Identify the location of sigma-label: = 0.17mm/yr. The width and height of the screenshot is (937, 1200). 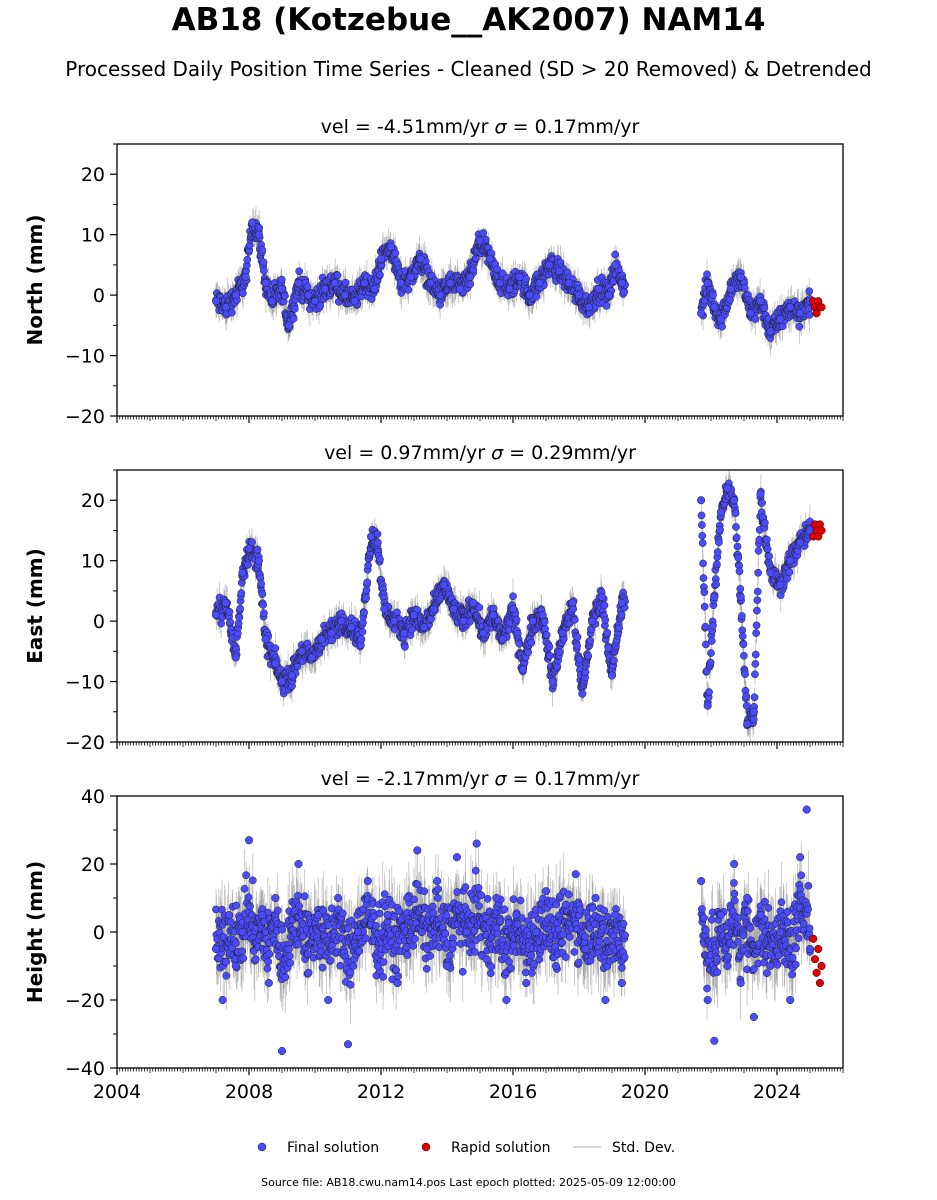
(573, 127).